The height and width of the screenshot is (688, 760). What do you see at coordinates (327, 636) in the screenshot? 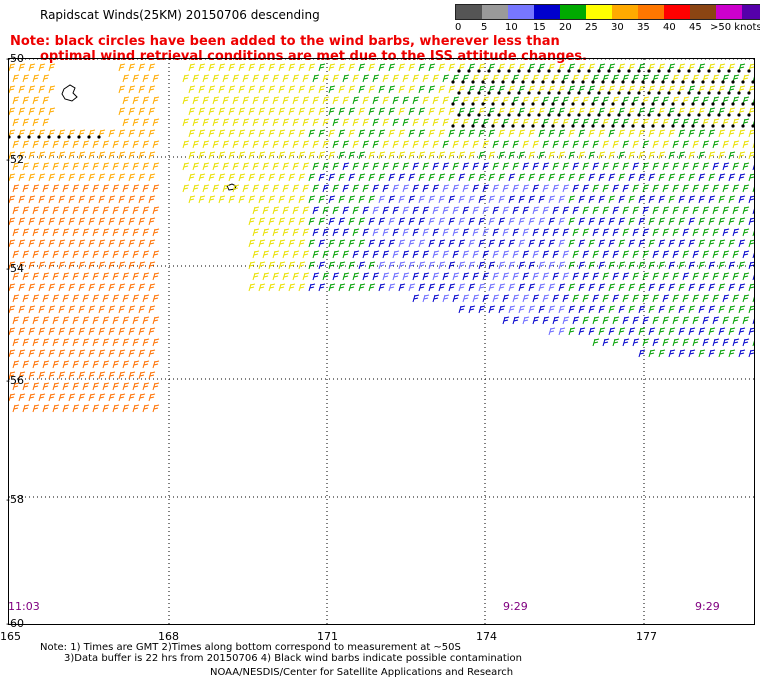
I see `lon-label-171: 171` at bounding box center [327, 636].